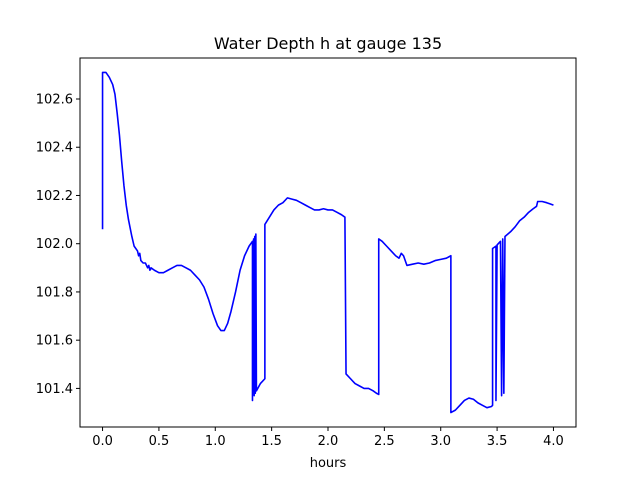  What do you see at coordinates (54, 148) in the screenshot?
I see `y-tick-label: 102.4` at bounding box center [54, 148].